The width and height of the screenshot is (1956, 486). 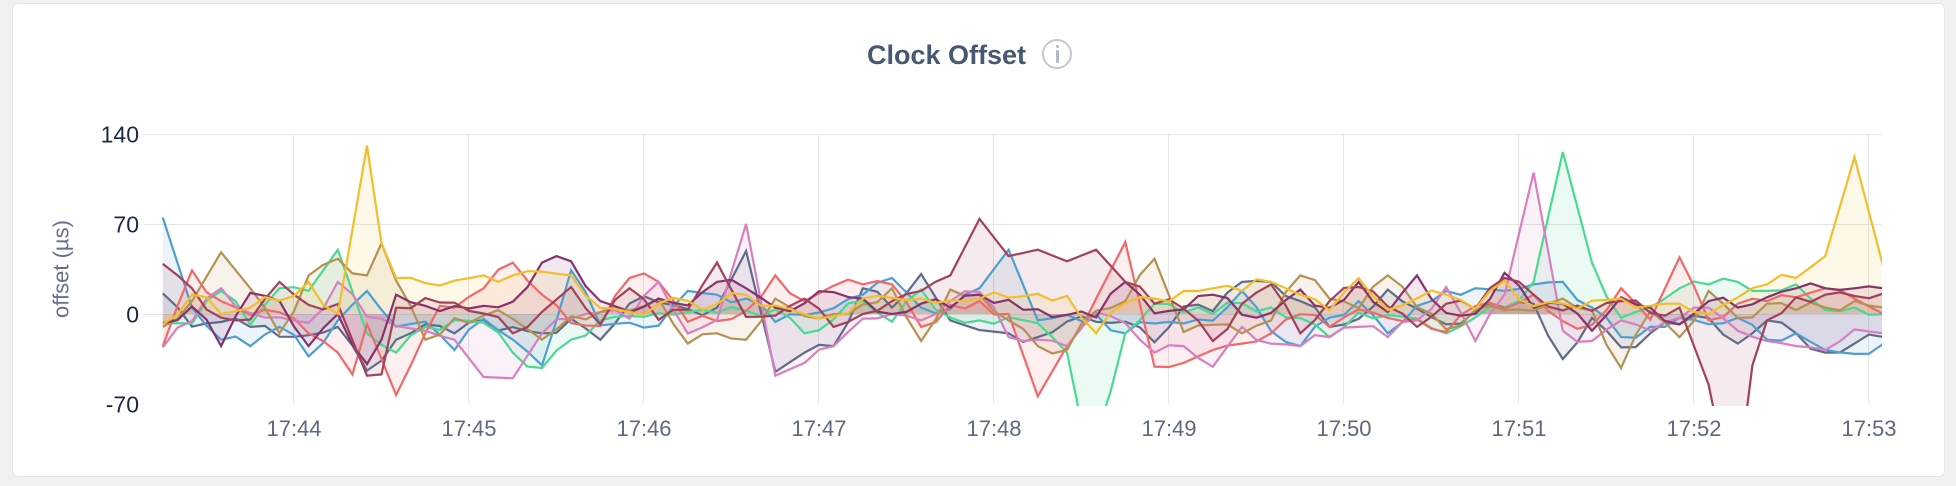 I want to click on svg-text: 17:51, so click(x=1518, y=428).